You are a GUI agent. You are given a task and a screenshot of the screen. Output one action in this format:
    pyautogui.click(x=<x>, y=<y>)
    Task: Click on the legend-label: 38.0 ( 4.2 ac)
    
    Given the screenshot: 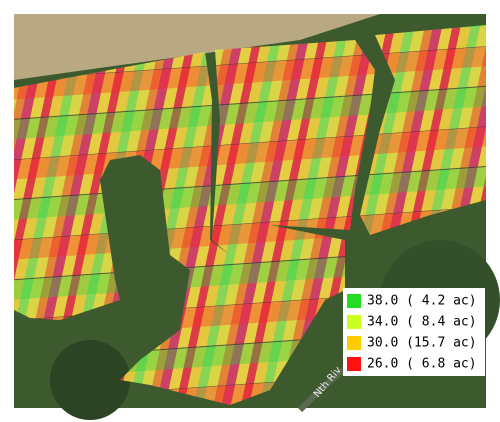 What is the action you would take?
    pyautogui.click(x=422, y=301)
    